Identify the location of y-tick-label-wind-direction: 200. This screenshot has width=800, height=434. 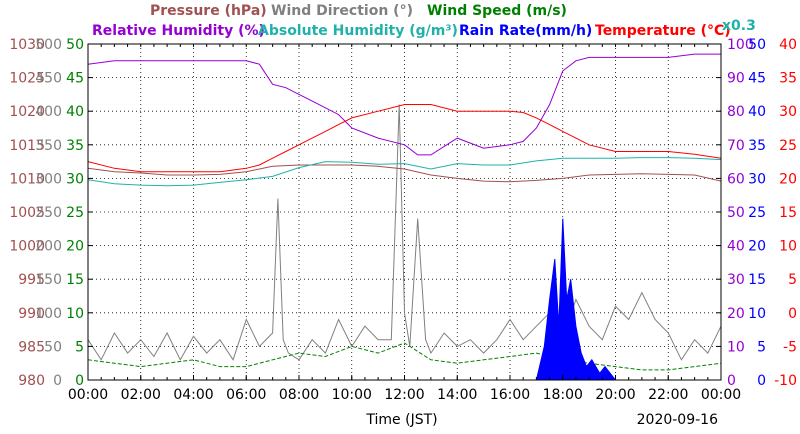
(48, 247).